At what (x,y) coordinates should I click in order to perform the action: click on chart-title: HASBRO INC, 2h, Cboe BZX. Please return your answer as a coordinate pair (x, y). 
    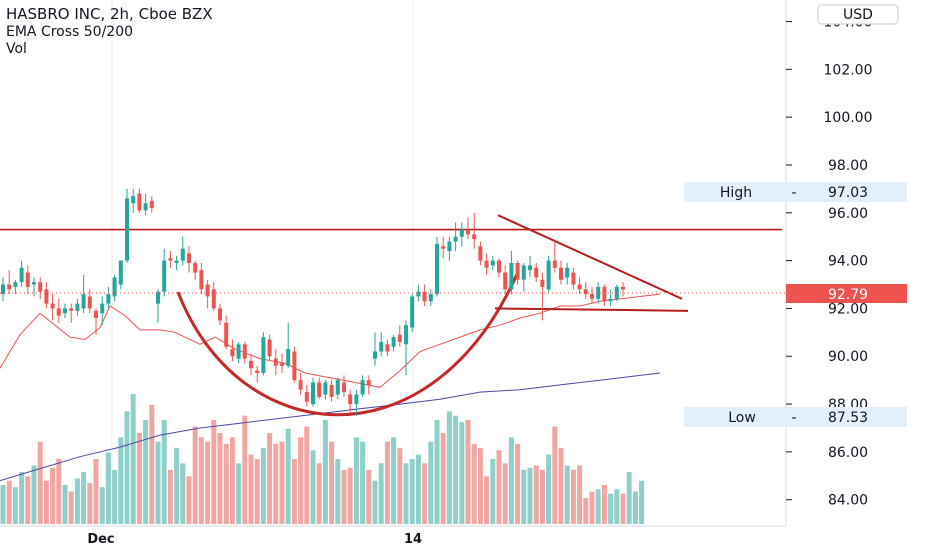
    Looking at the image, I should click on (109, 14).